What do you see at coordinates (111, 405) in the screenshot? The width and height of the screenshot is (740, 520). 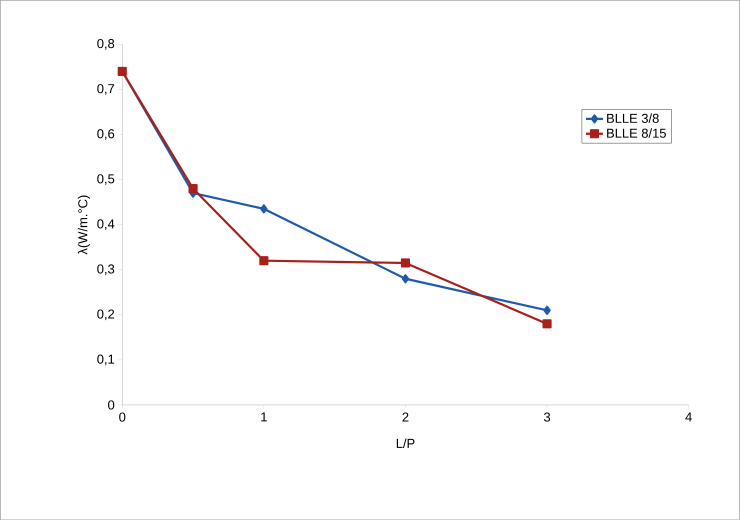 I see `y-tick-label: 0` at bounding box center [111, 405].